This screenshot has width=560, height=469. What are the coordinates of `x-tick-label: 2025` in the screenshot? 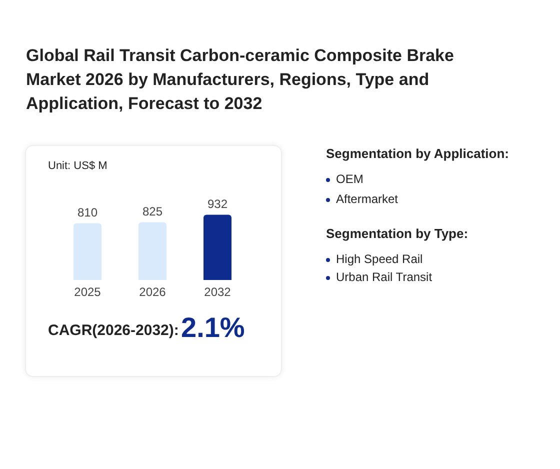 It's located at (88, 292).